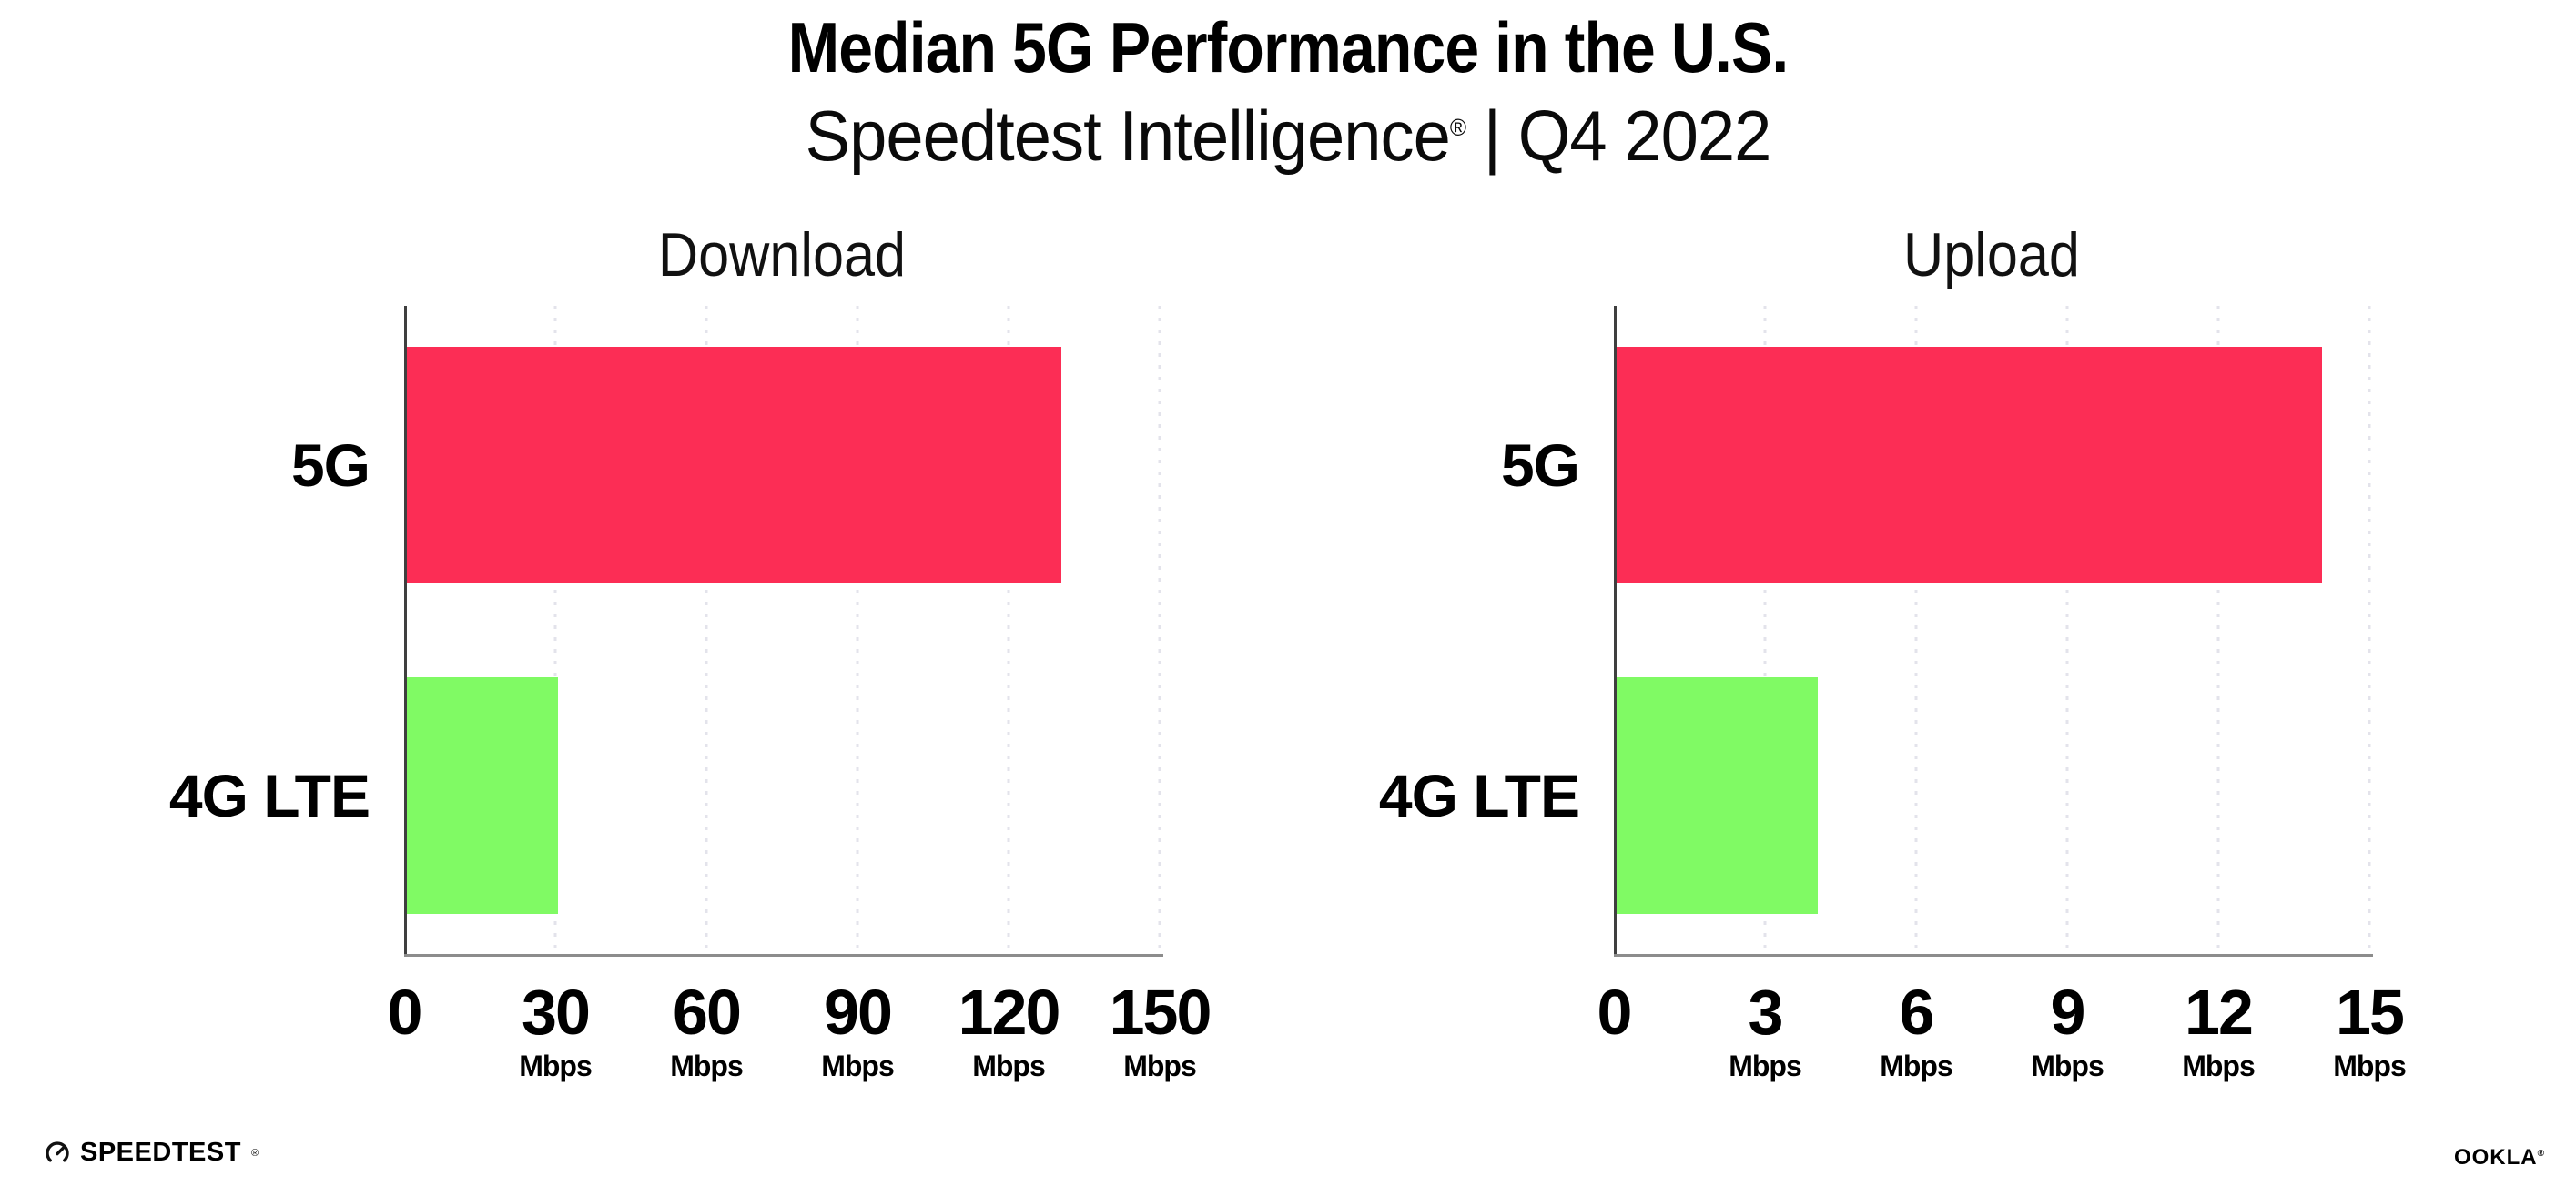 This screenshot has width=2576, height=1197. I want to click on x-tick: 12 Mbps, so click(2219, 1030).